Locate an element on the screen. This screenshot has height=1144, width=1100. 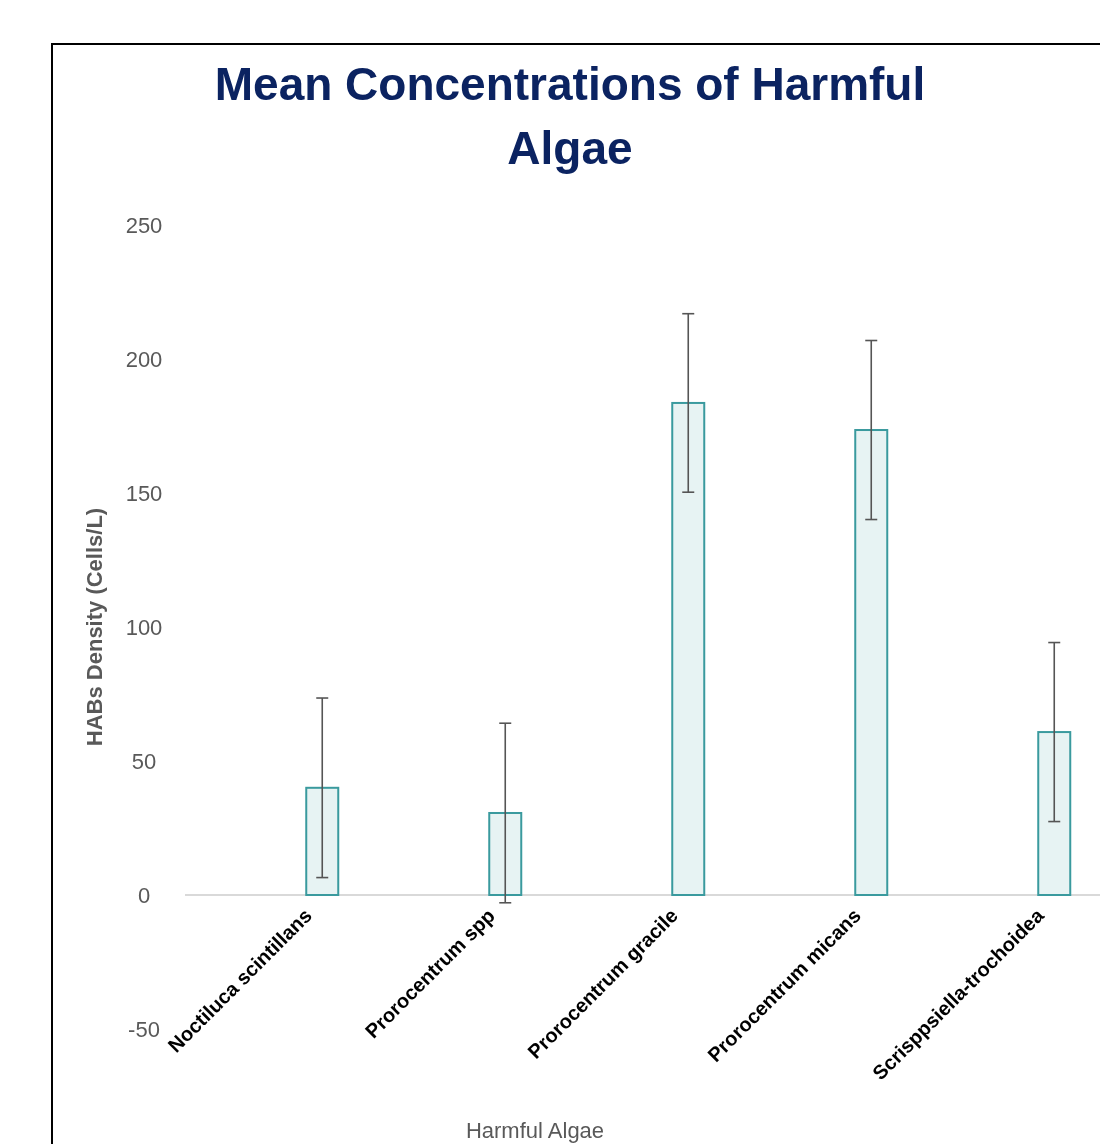
x-axis-title: Harmful Algae is located at coordinates (535, 1130).